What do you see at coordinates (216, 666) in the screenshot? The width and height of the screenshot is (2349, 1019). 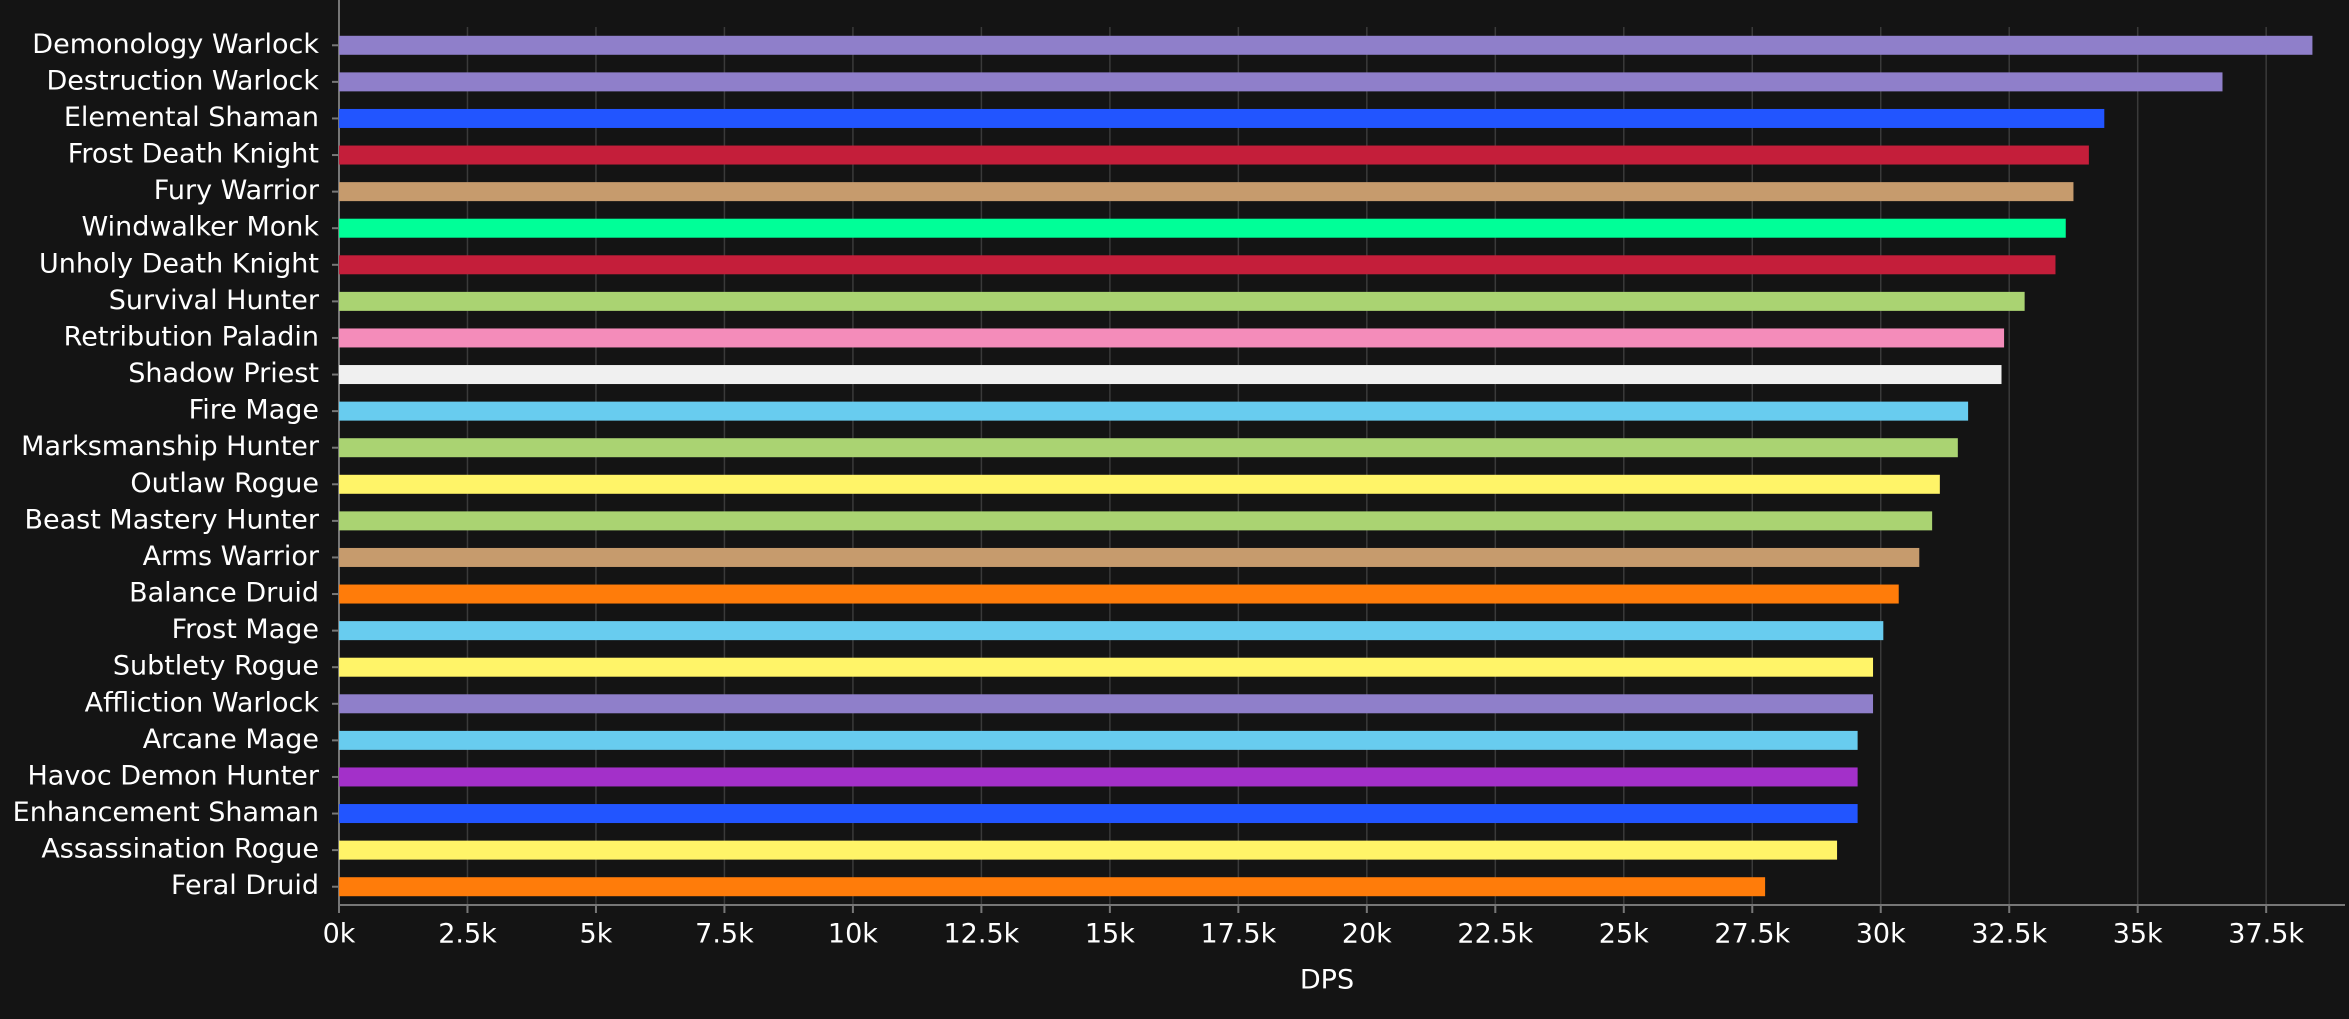 I see `y-tick-label: Subtlety Rogue` at bounding box center [216, 666].